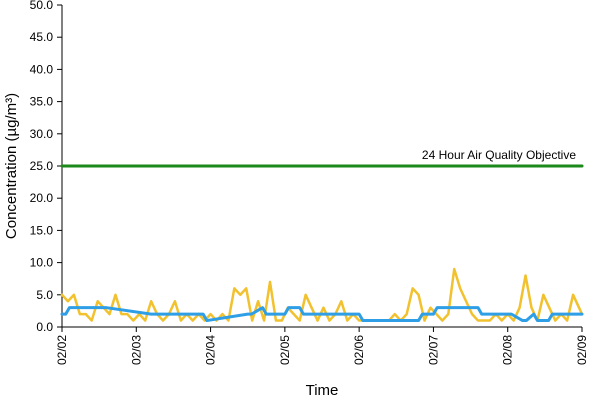 The height and width of the screenshot is (400, 600). I want to click on y-tick-label: 40.0, so click(42, 69).